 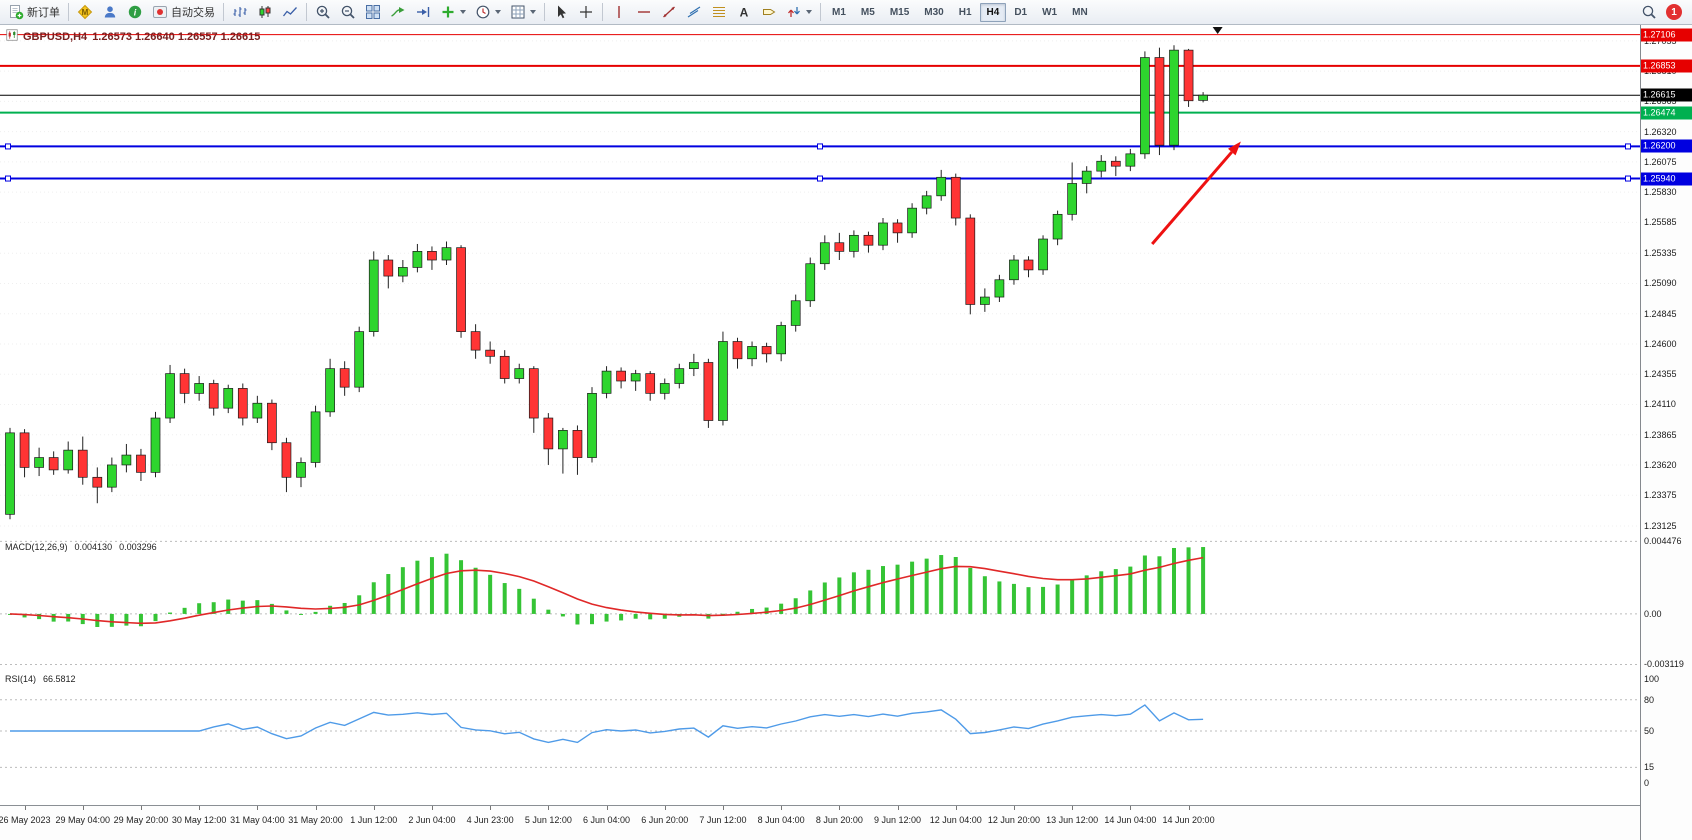 I want to click on timeframe-w1-button: W1, so click(x=1050, y=12).